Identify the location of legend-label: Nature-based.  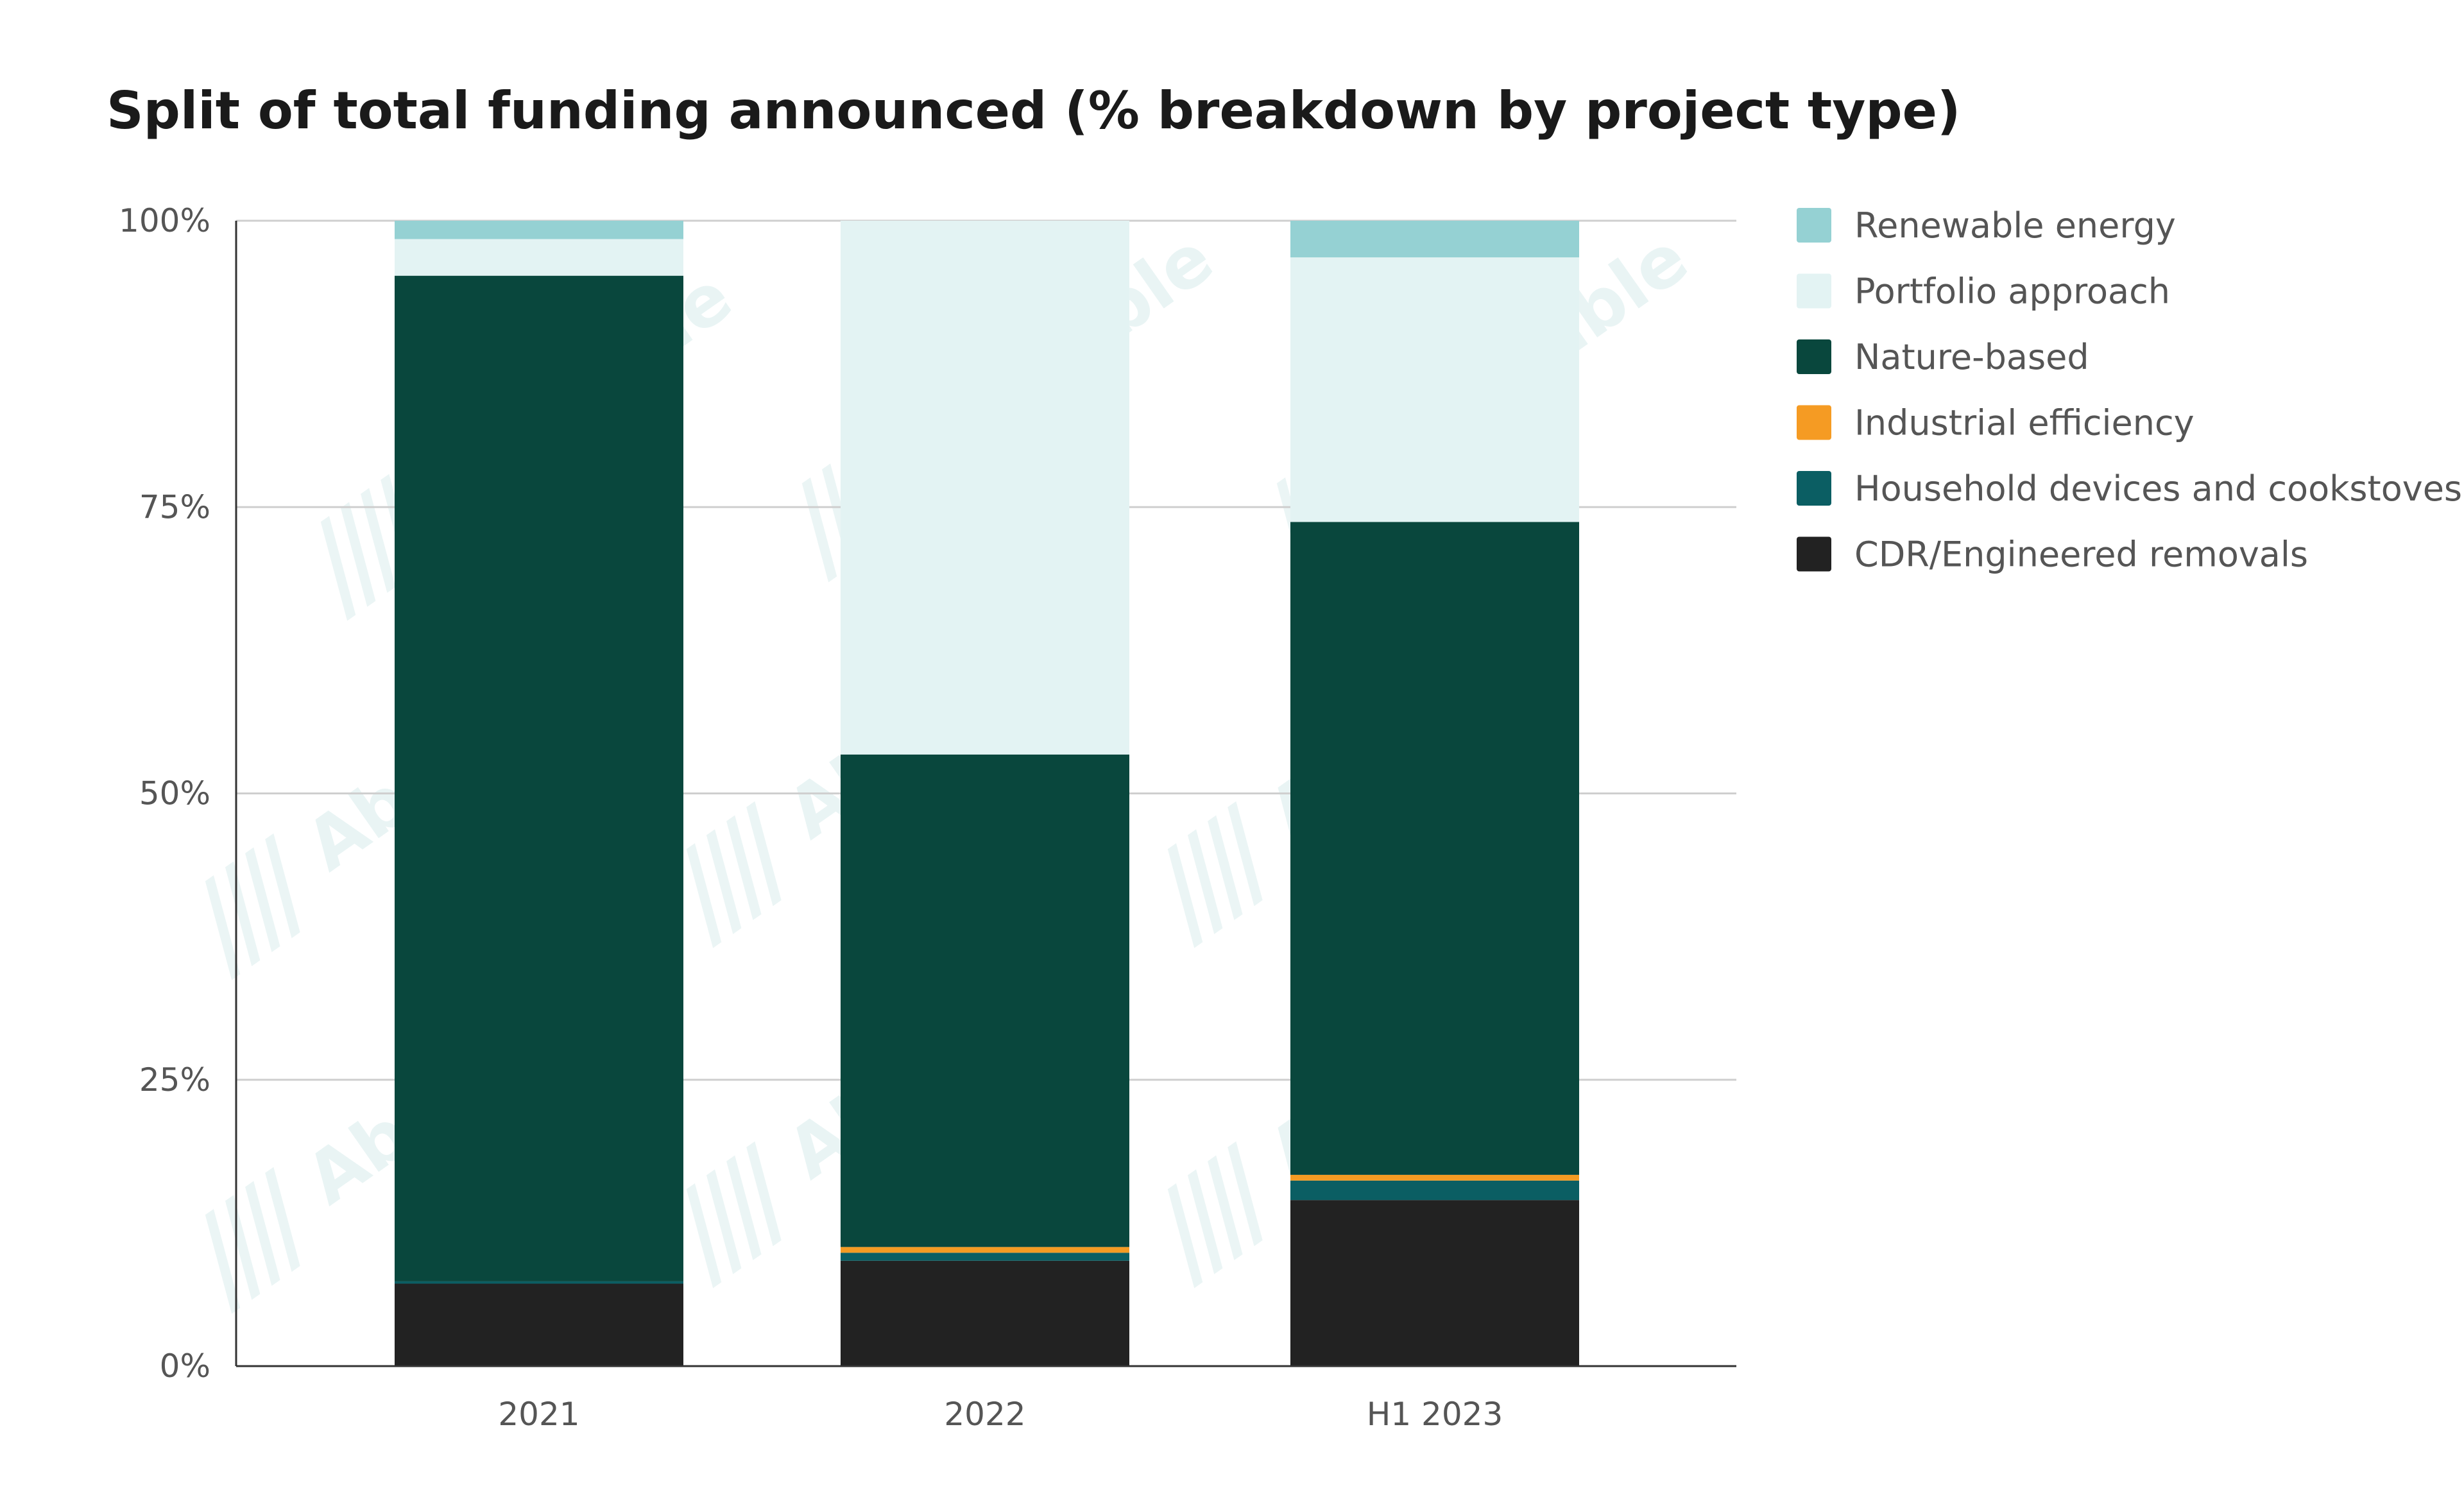
(1972, 357).